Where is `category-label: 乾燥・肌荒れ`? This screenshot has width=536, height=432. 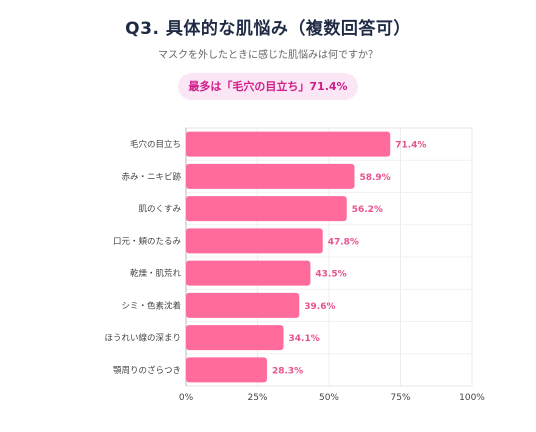
category-label: 乾燥・肌荒れ is located at coordinates (156, 273).